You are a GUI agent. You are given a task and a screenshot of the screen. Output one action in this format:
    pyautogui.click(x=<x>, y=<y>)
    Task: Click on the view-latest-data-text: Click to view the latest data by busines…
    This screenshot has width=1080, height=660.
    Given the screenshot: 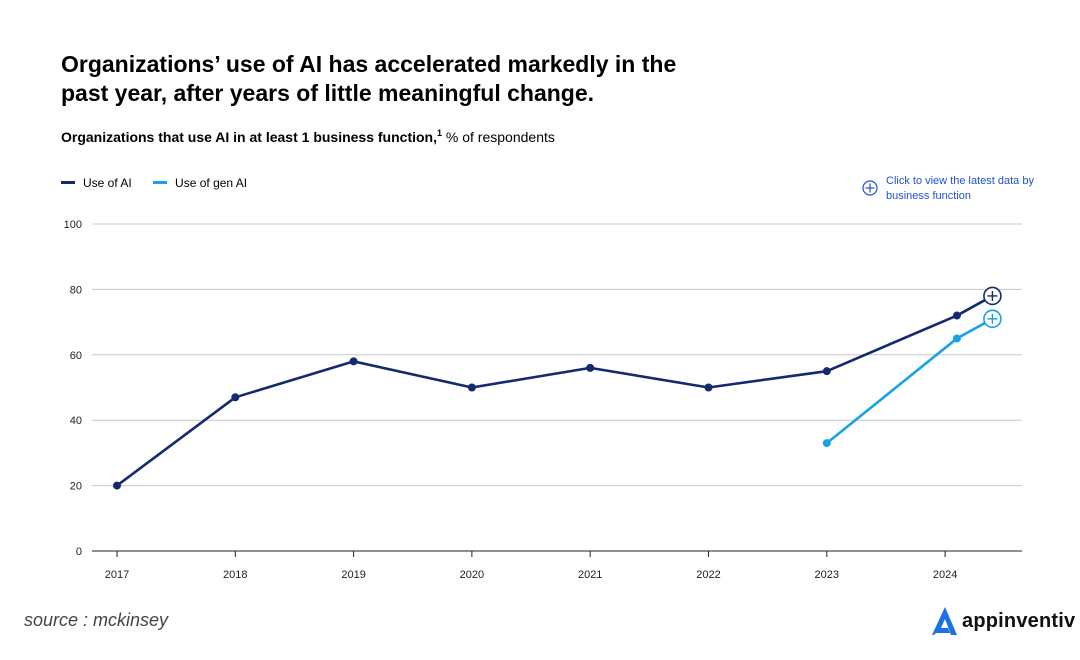 What is the action you would take?
    pyautogui.click(x=960, y=188)
    